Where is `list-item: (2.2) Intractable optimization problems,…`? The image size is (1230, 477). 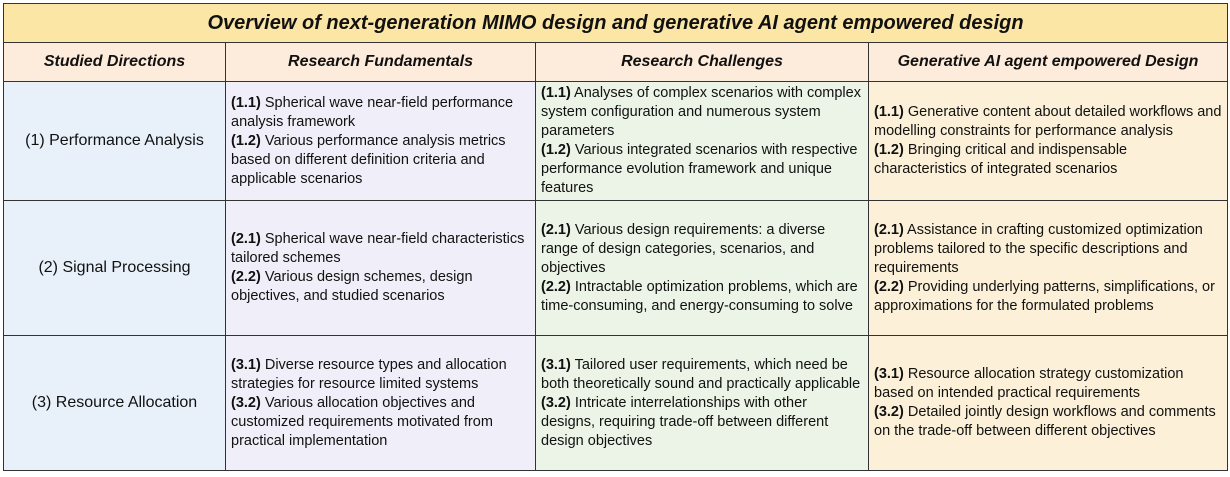 list-item: (2.2) Intractable optimization problems,… is located at coordinates (702, 297).